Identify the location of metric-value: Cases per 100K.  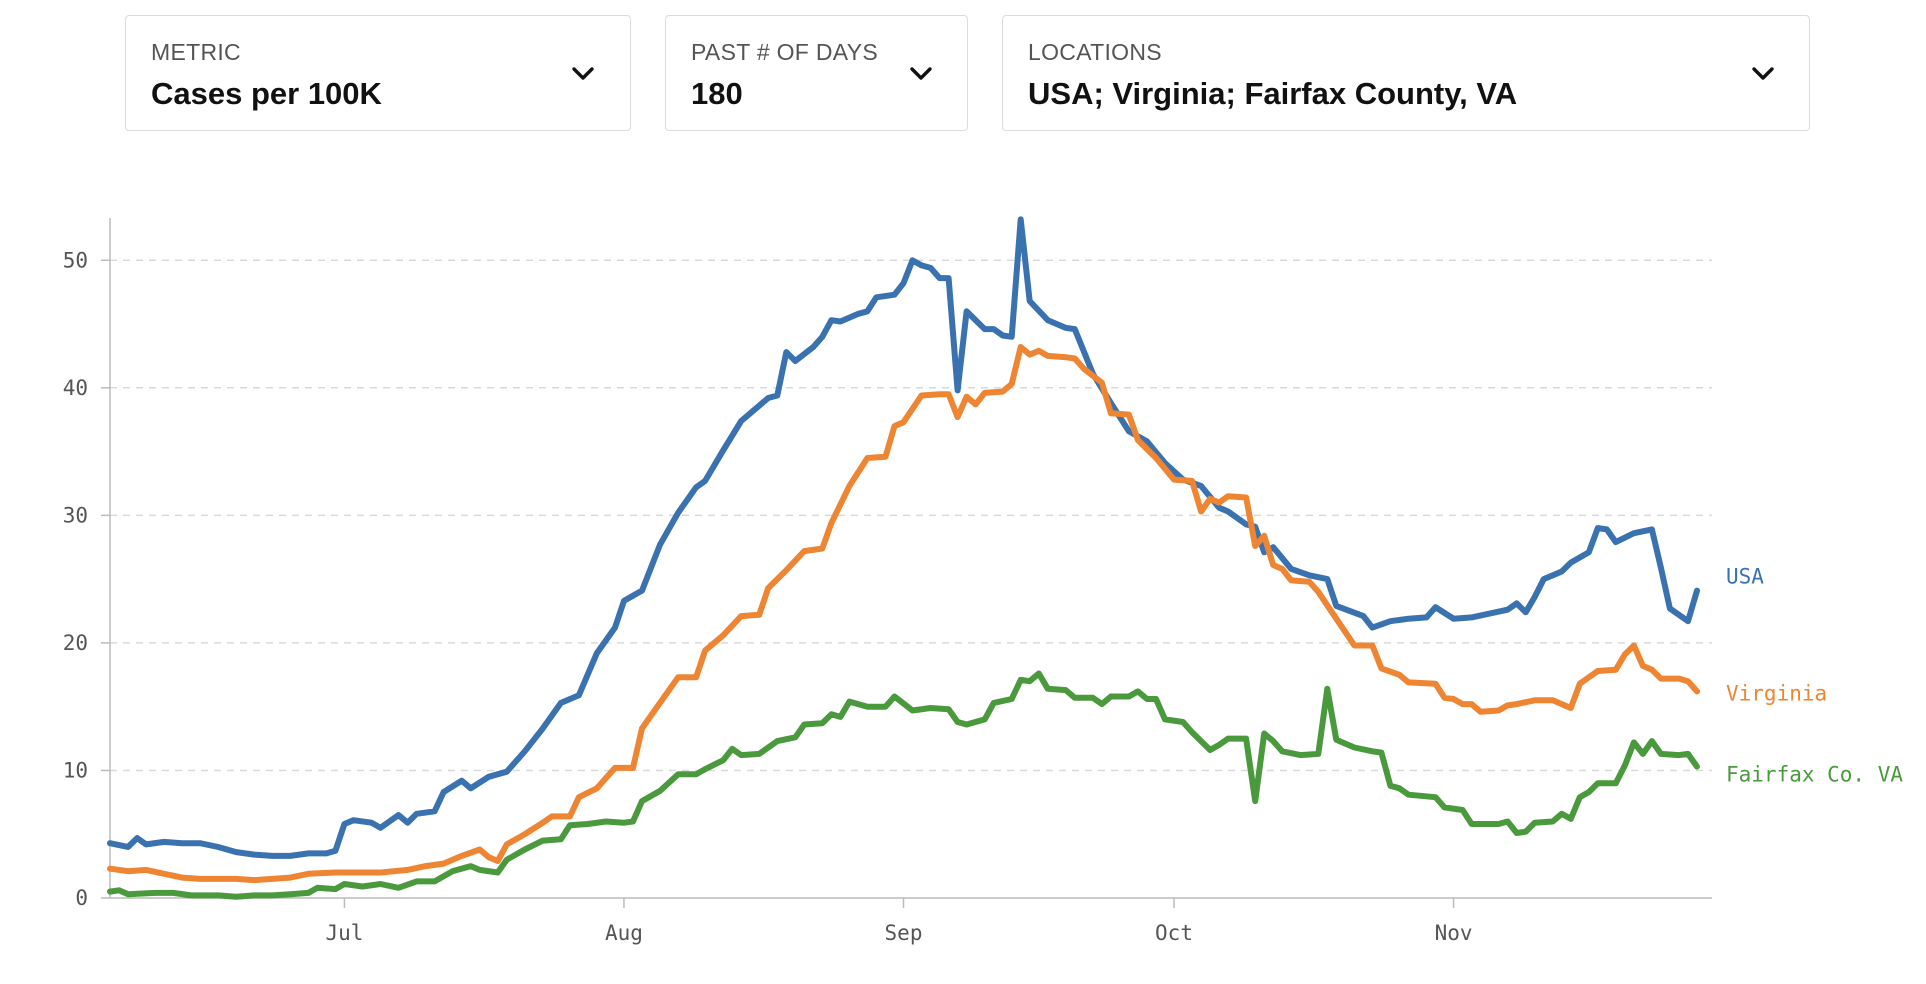
(266, 93).